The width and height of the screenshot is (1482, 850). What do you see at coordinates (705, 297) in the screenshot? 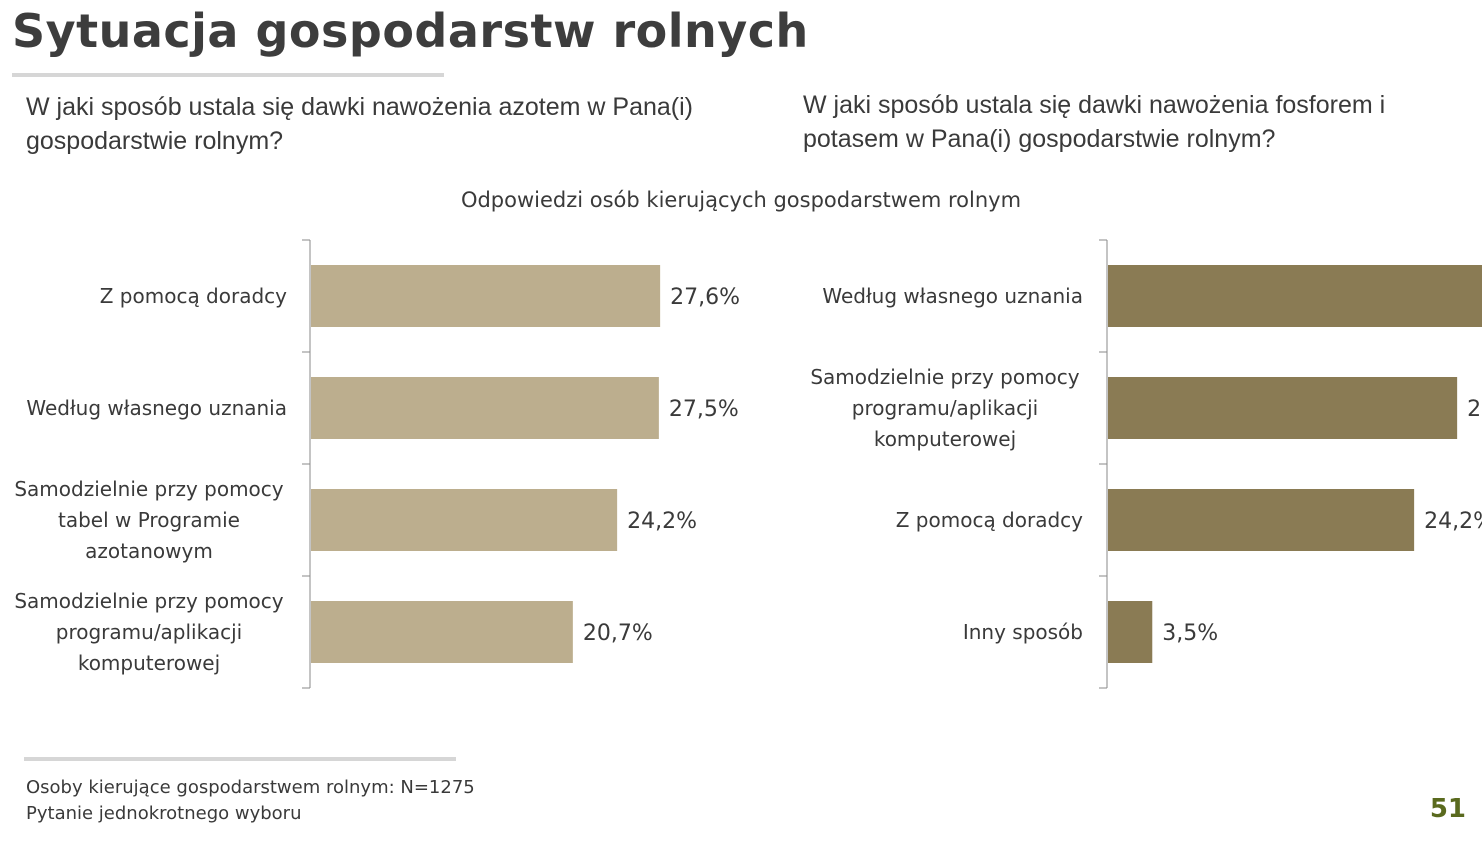
I see `left-value-label: 27,6%` at bounding box center [705, 297].